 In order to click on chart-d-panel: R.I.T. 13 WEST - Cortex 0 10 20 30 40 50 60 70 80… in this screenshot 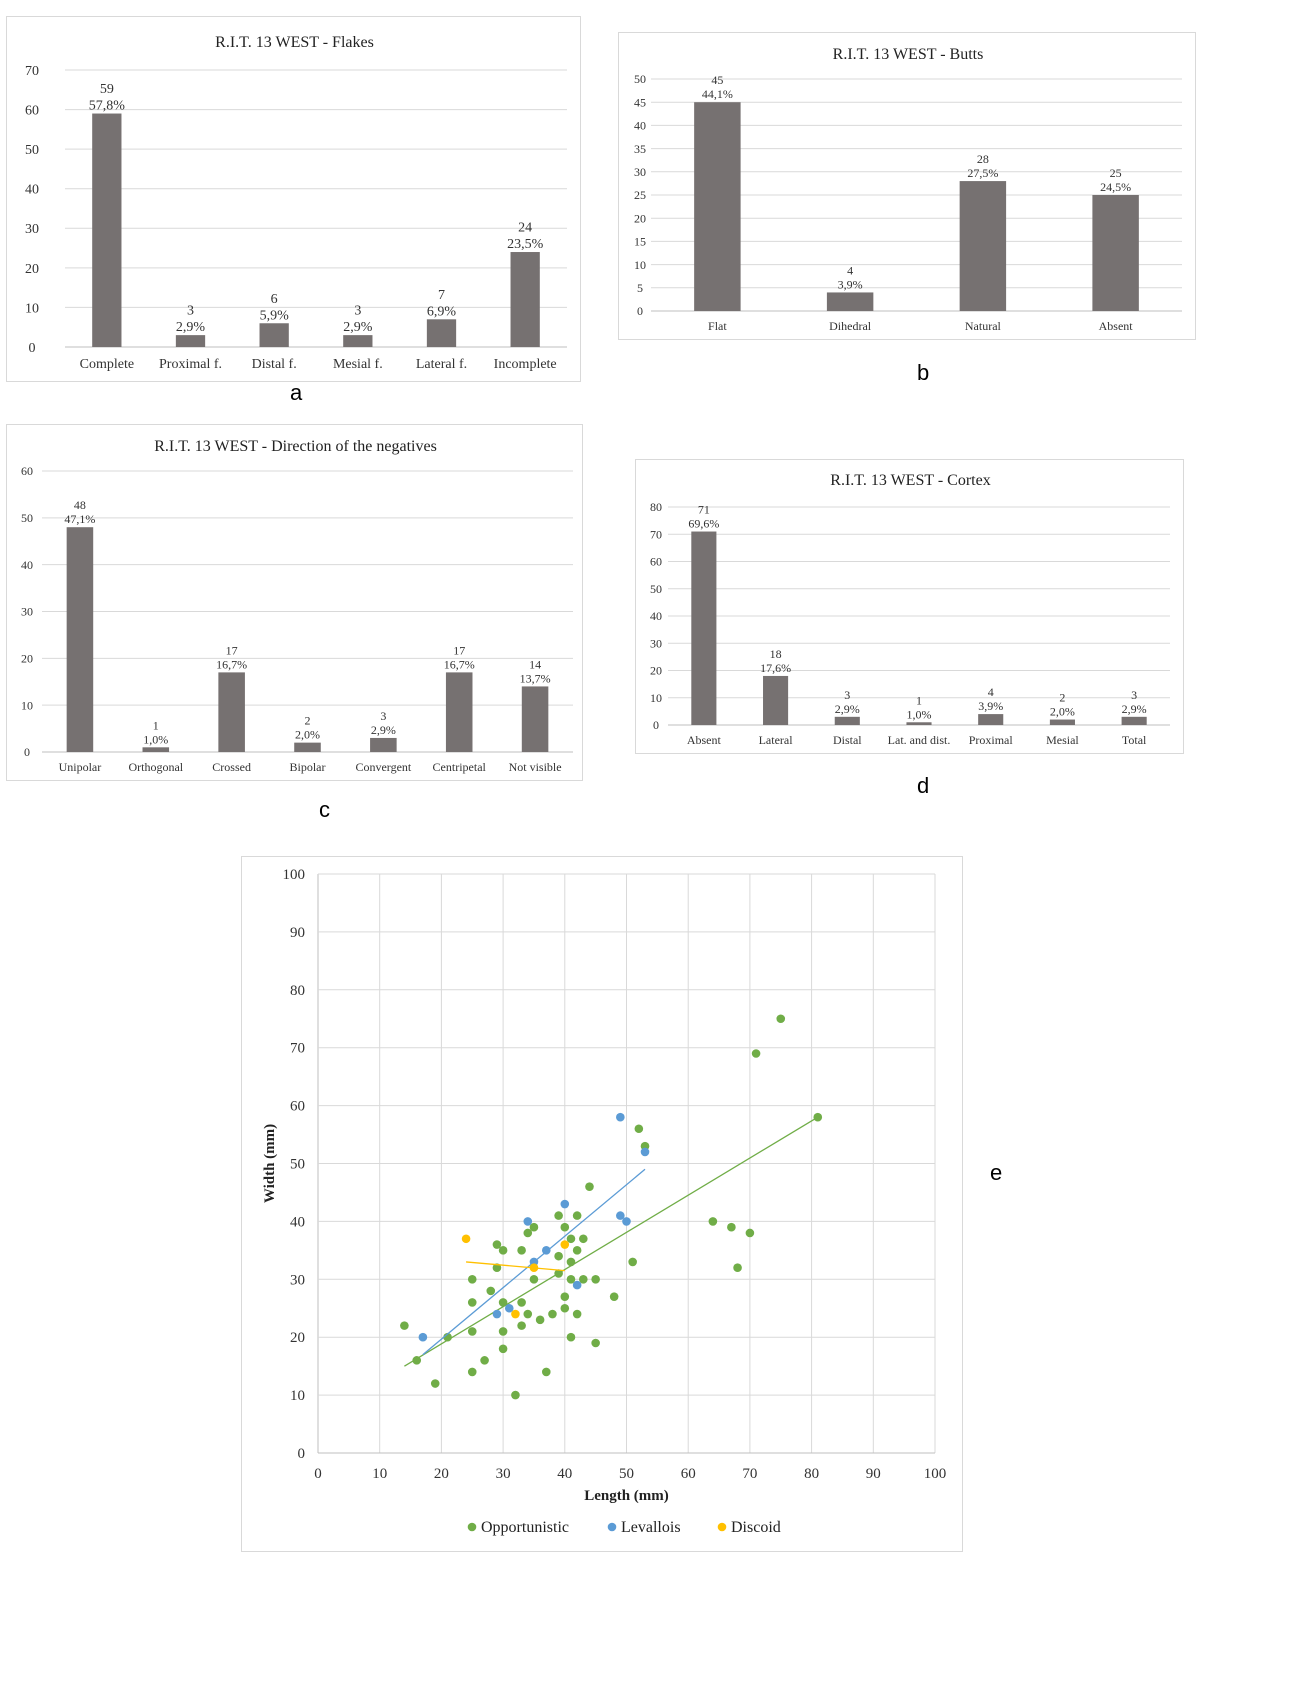, I will do `click(909, 606)`.